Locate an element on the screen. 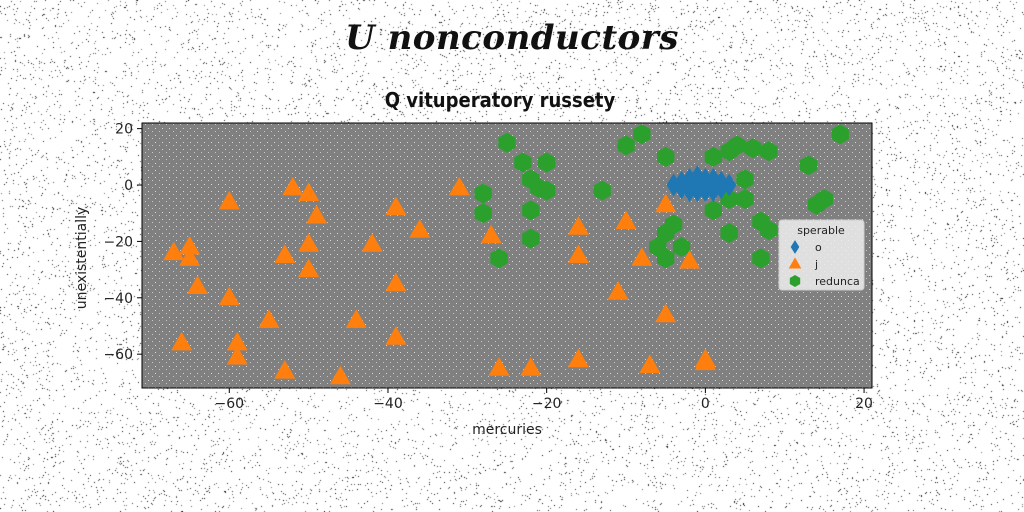 Image resolution: width=1024 pixels, height=512 pixels. legend: sperable oj redunca is located at coordinates (821, 255).